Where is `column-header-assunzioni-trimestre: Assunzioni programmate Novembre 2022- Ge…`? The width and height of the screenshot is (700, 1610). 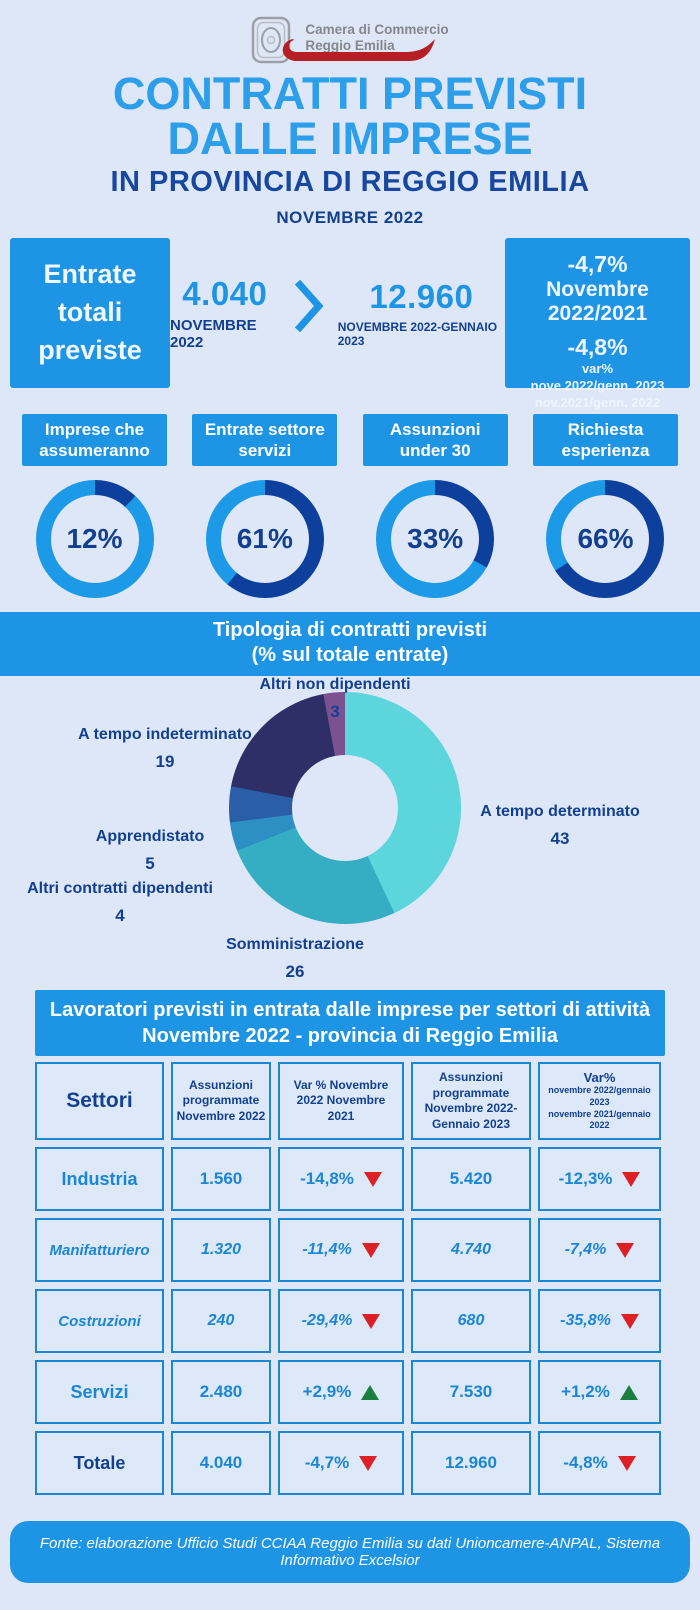 column-header-assunzioni-trimestre: Assunzioni programmate Novembre 2022- Ge… is located at coordinates (471, 1101).